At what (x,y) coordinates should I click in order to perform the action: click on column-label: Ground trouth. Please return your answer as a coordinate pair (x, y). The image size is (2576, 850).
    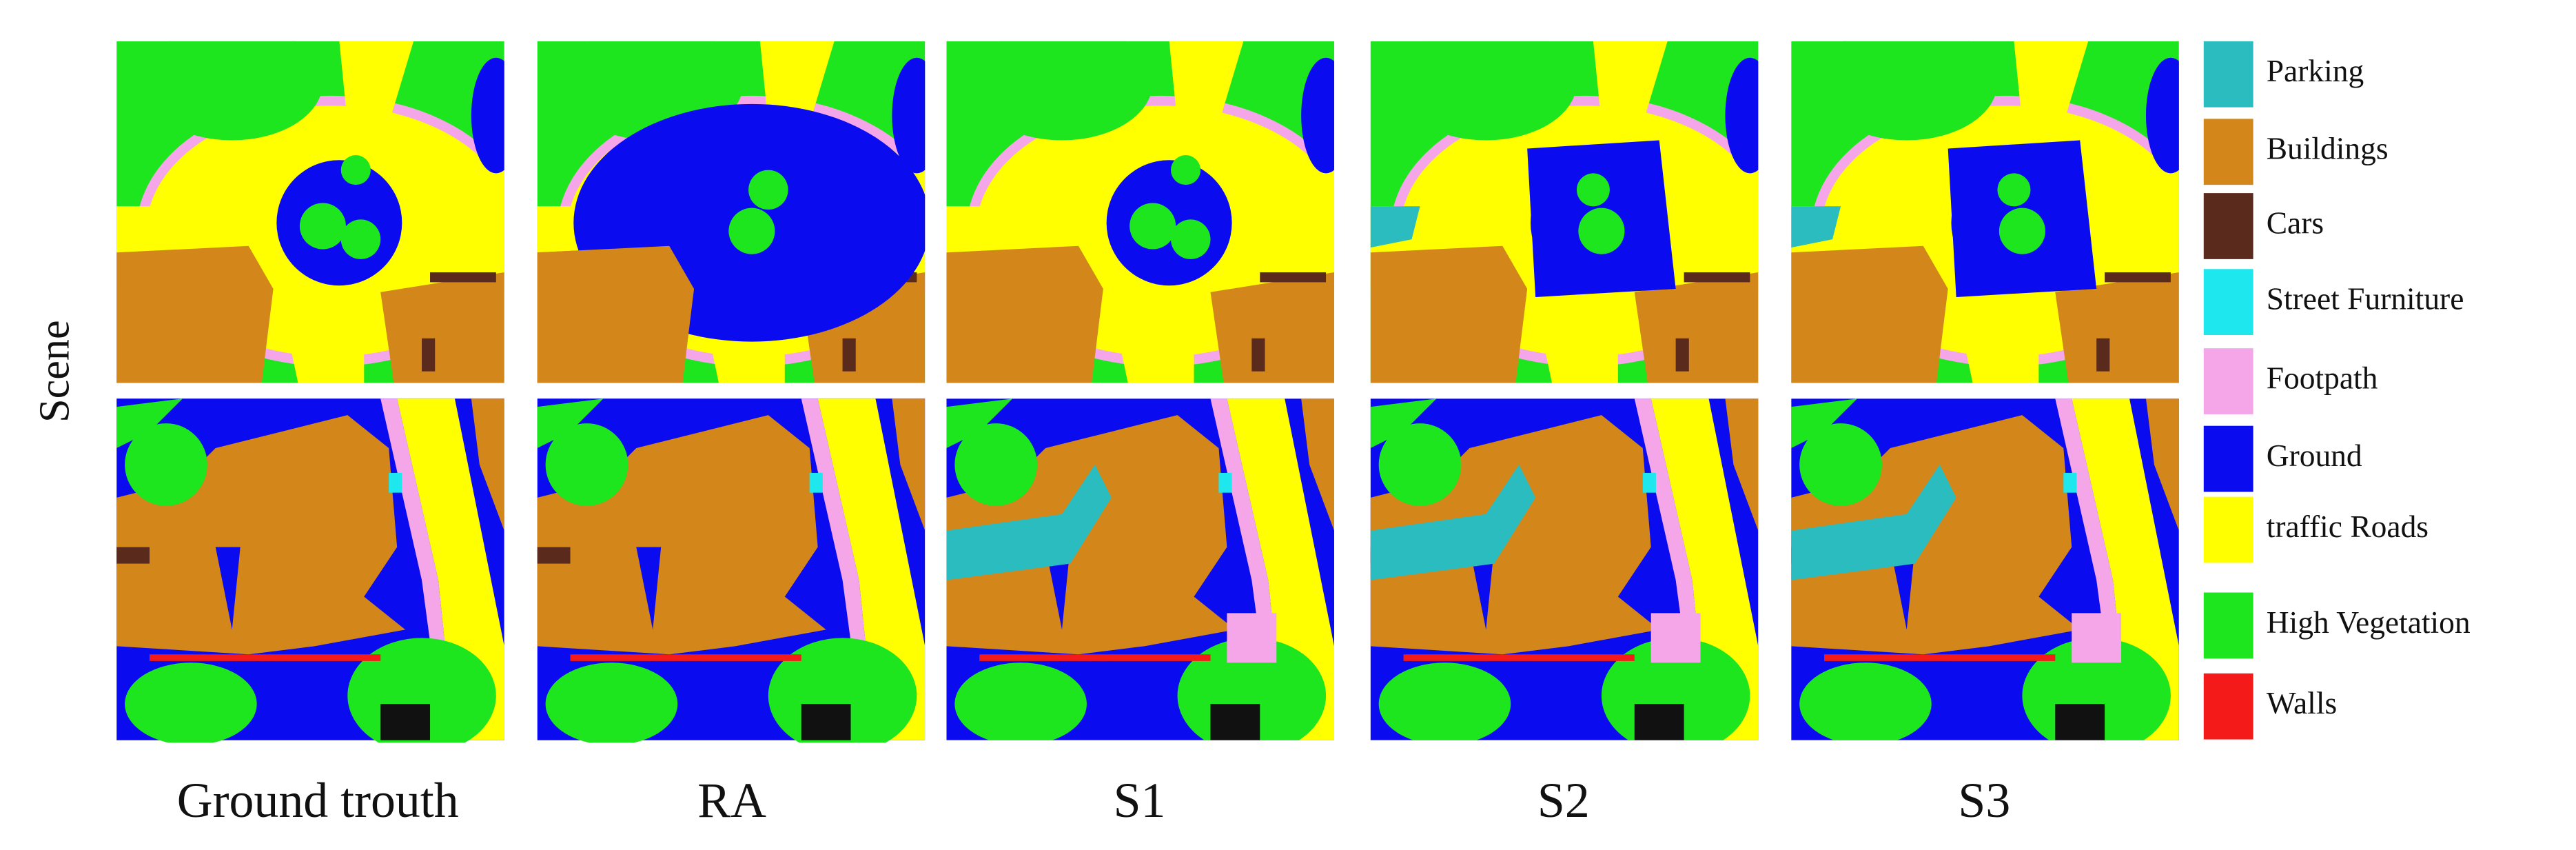
    Looking at the image, I should click on (318, 800).